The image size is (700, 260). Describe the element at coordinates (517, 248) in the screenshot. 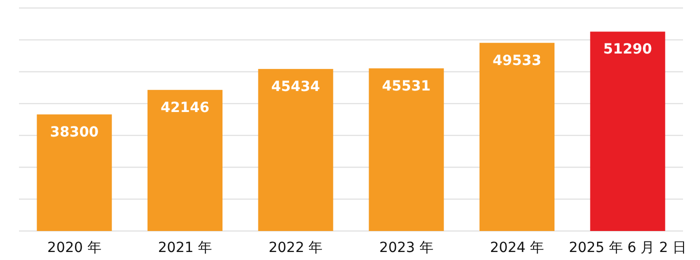

I see `x-tick-label: 2024 年` at that location.